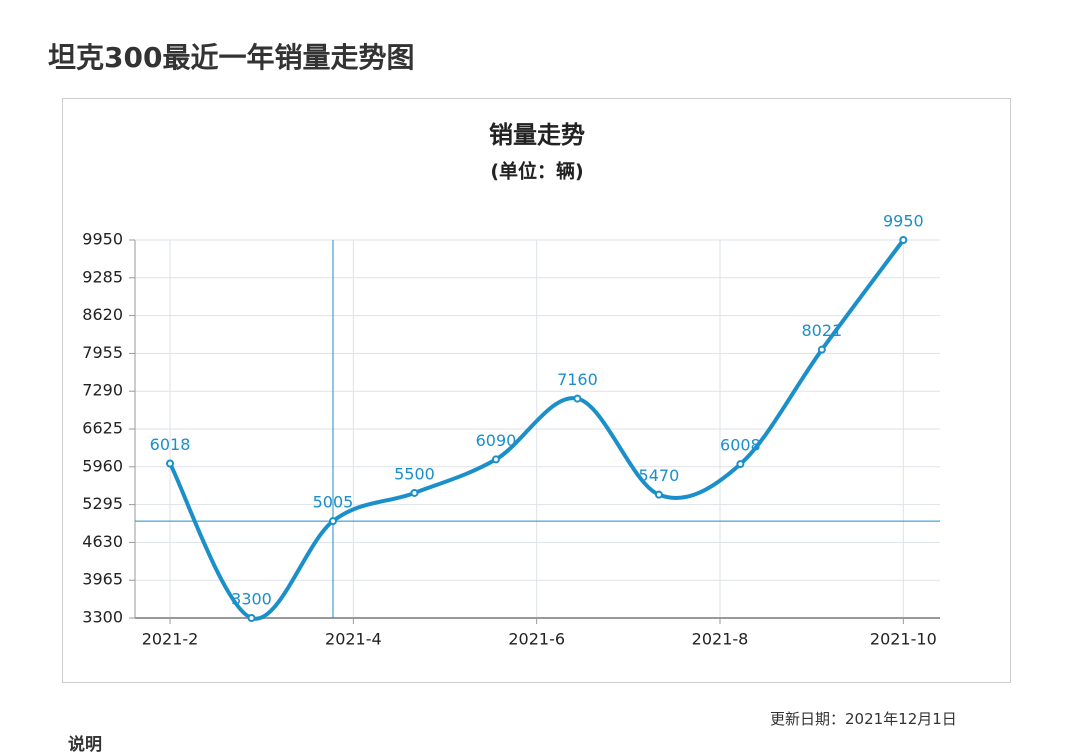 The height and width of the screenshot is (755, 1080). What do you see at coordinates (333, 502) in the screenshot?
I see `value-label: 5005` at bounding box center [333, 502].